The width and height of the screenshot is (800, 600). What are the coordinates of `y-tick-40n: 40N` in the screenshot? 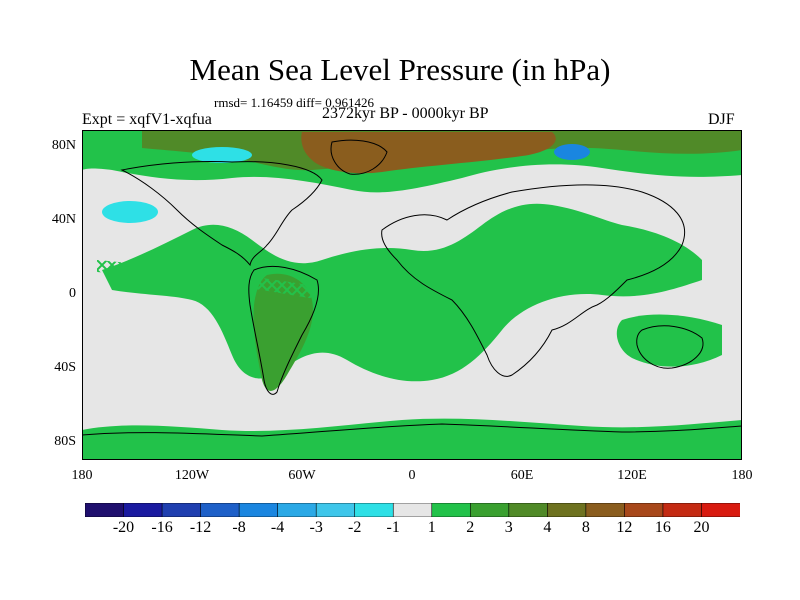 It's located at (63, 219).